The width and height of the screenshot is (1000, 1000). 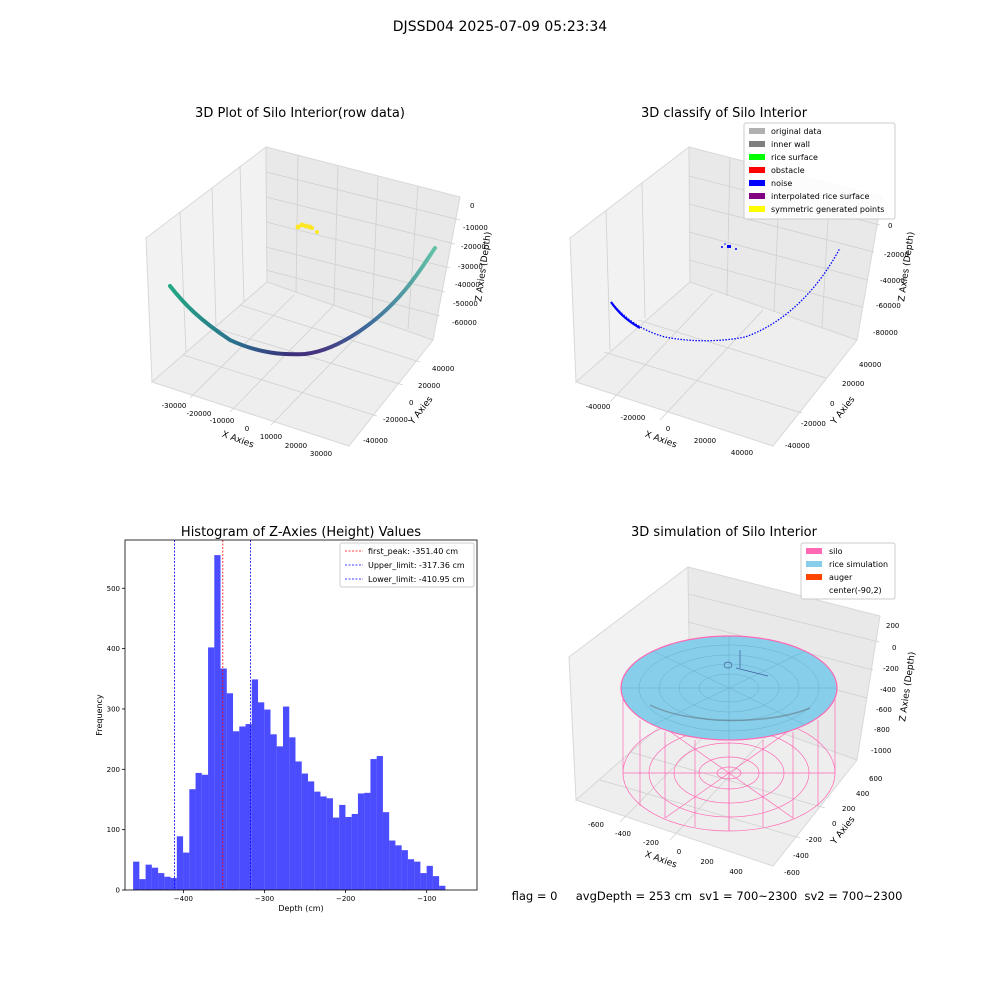 I want to click on panel1-ytick: 20000, so click(x=429, y=386).